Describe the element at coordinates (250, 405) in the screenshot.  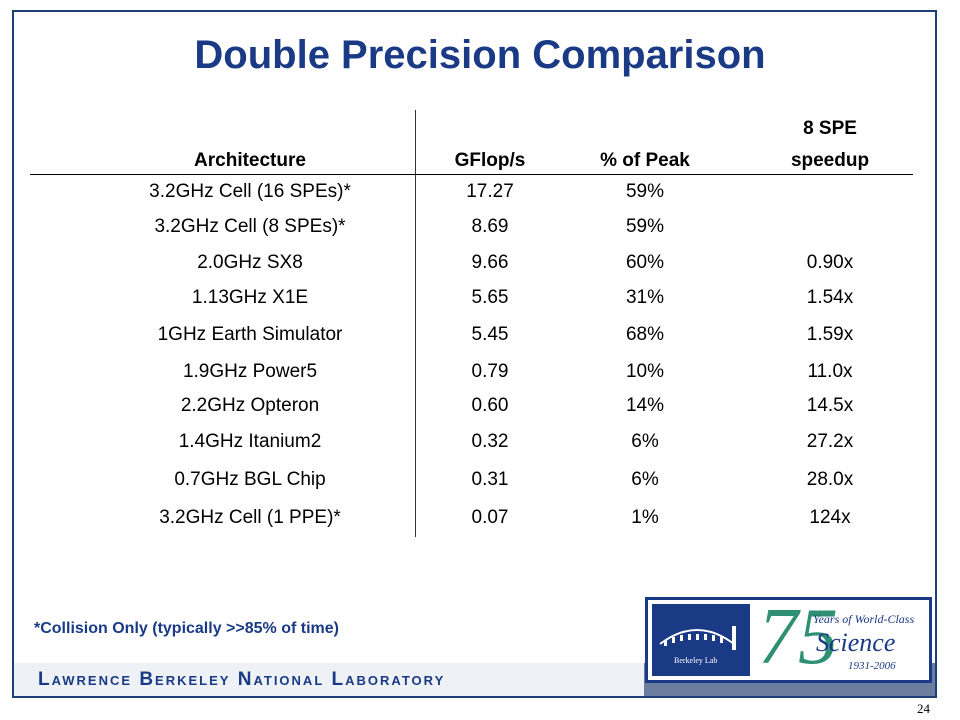
I see `table-cell-arch: 2.2GHz Opteron` at that location.